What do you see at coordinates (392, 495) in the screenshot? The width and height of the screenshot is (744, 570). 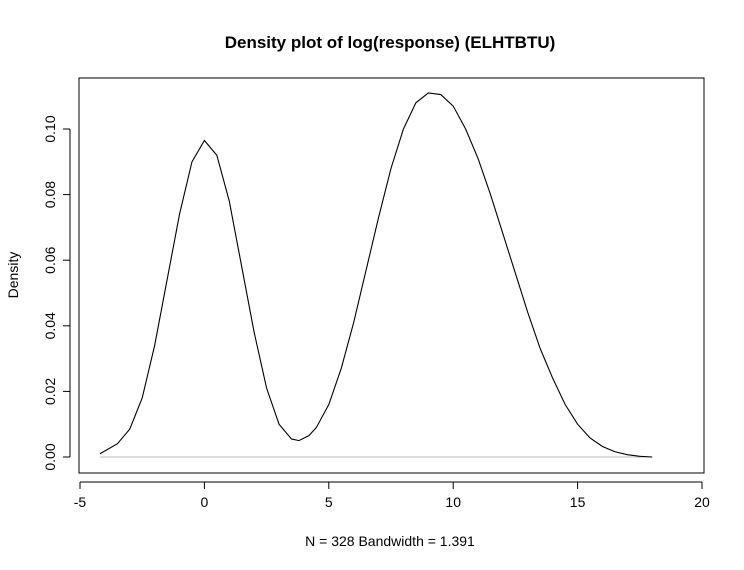 I see `x-axis: -5 0 5 10 15 20` at bounding box center [392, 495].